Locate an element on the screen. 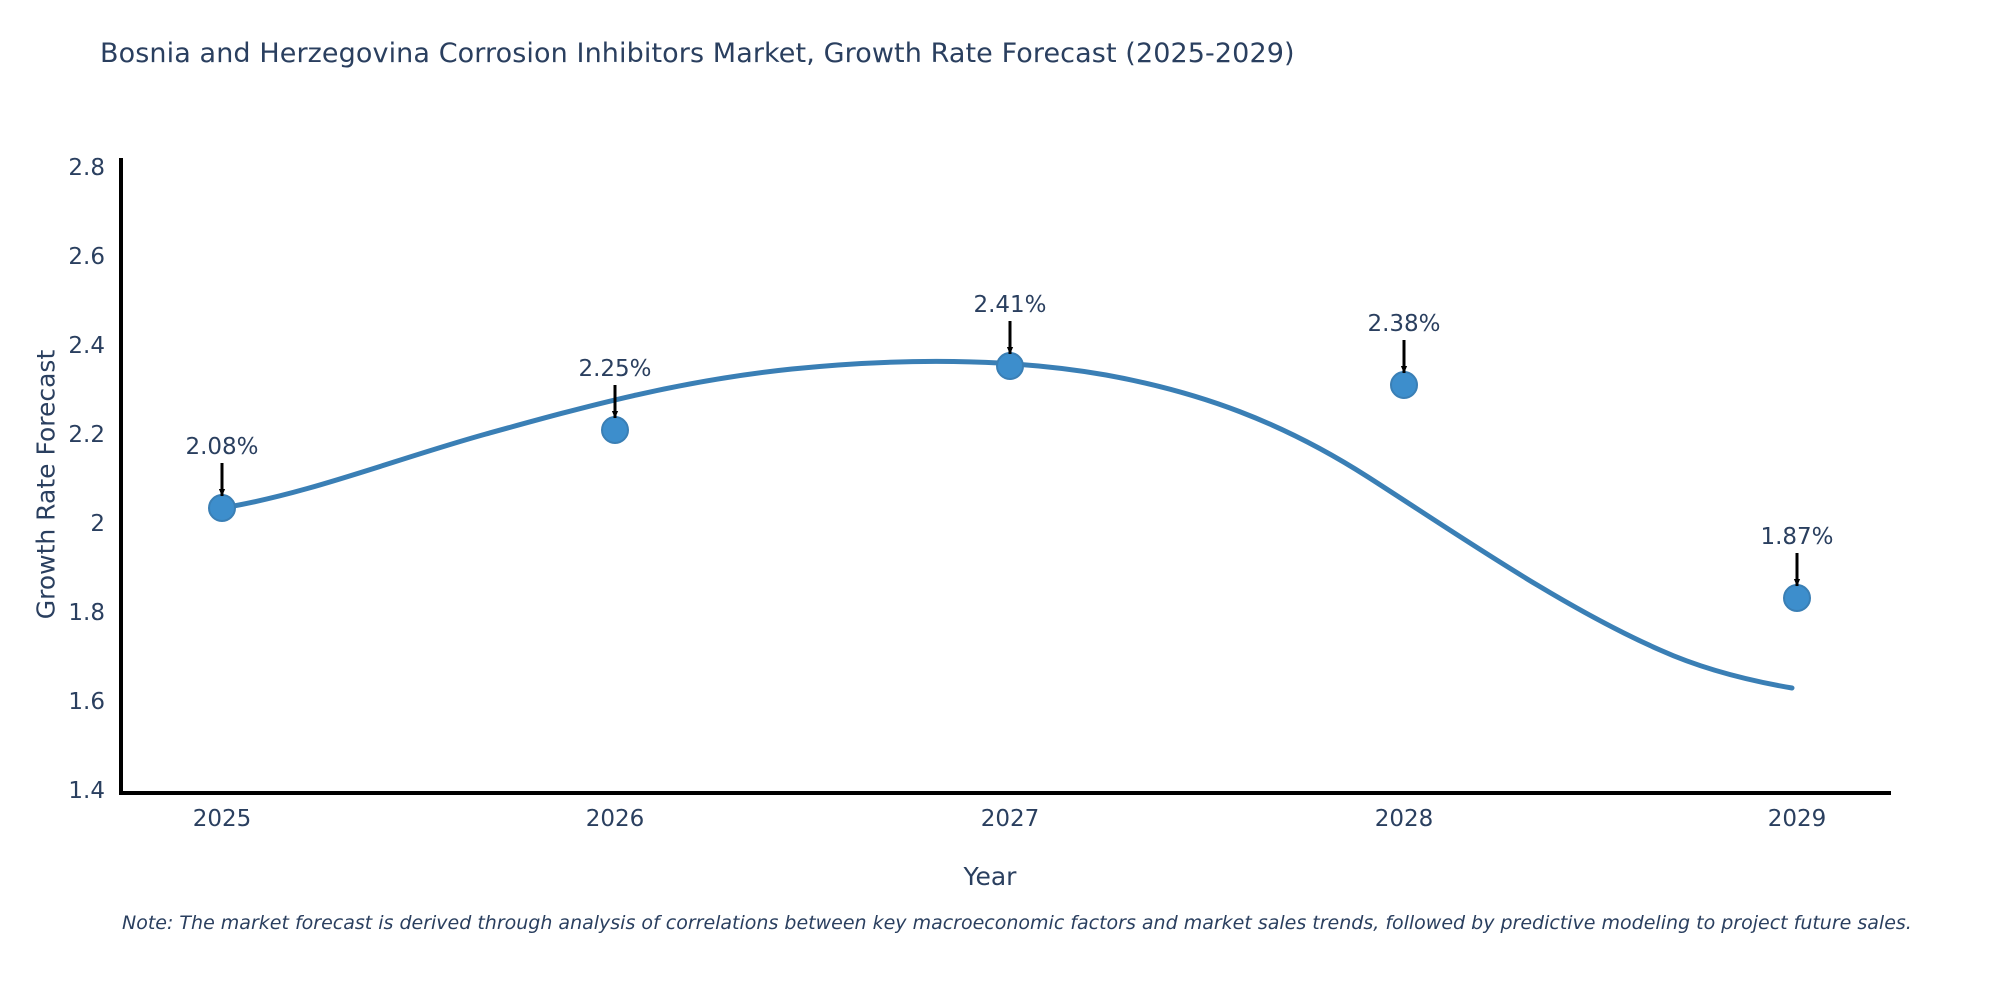  x-tick-label: 2028 is located at coordinates (1404, 819).